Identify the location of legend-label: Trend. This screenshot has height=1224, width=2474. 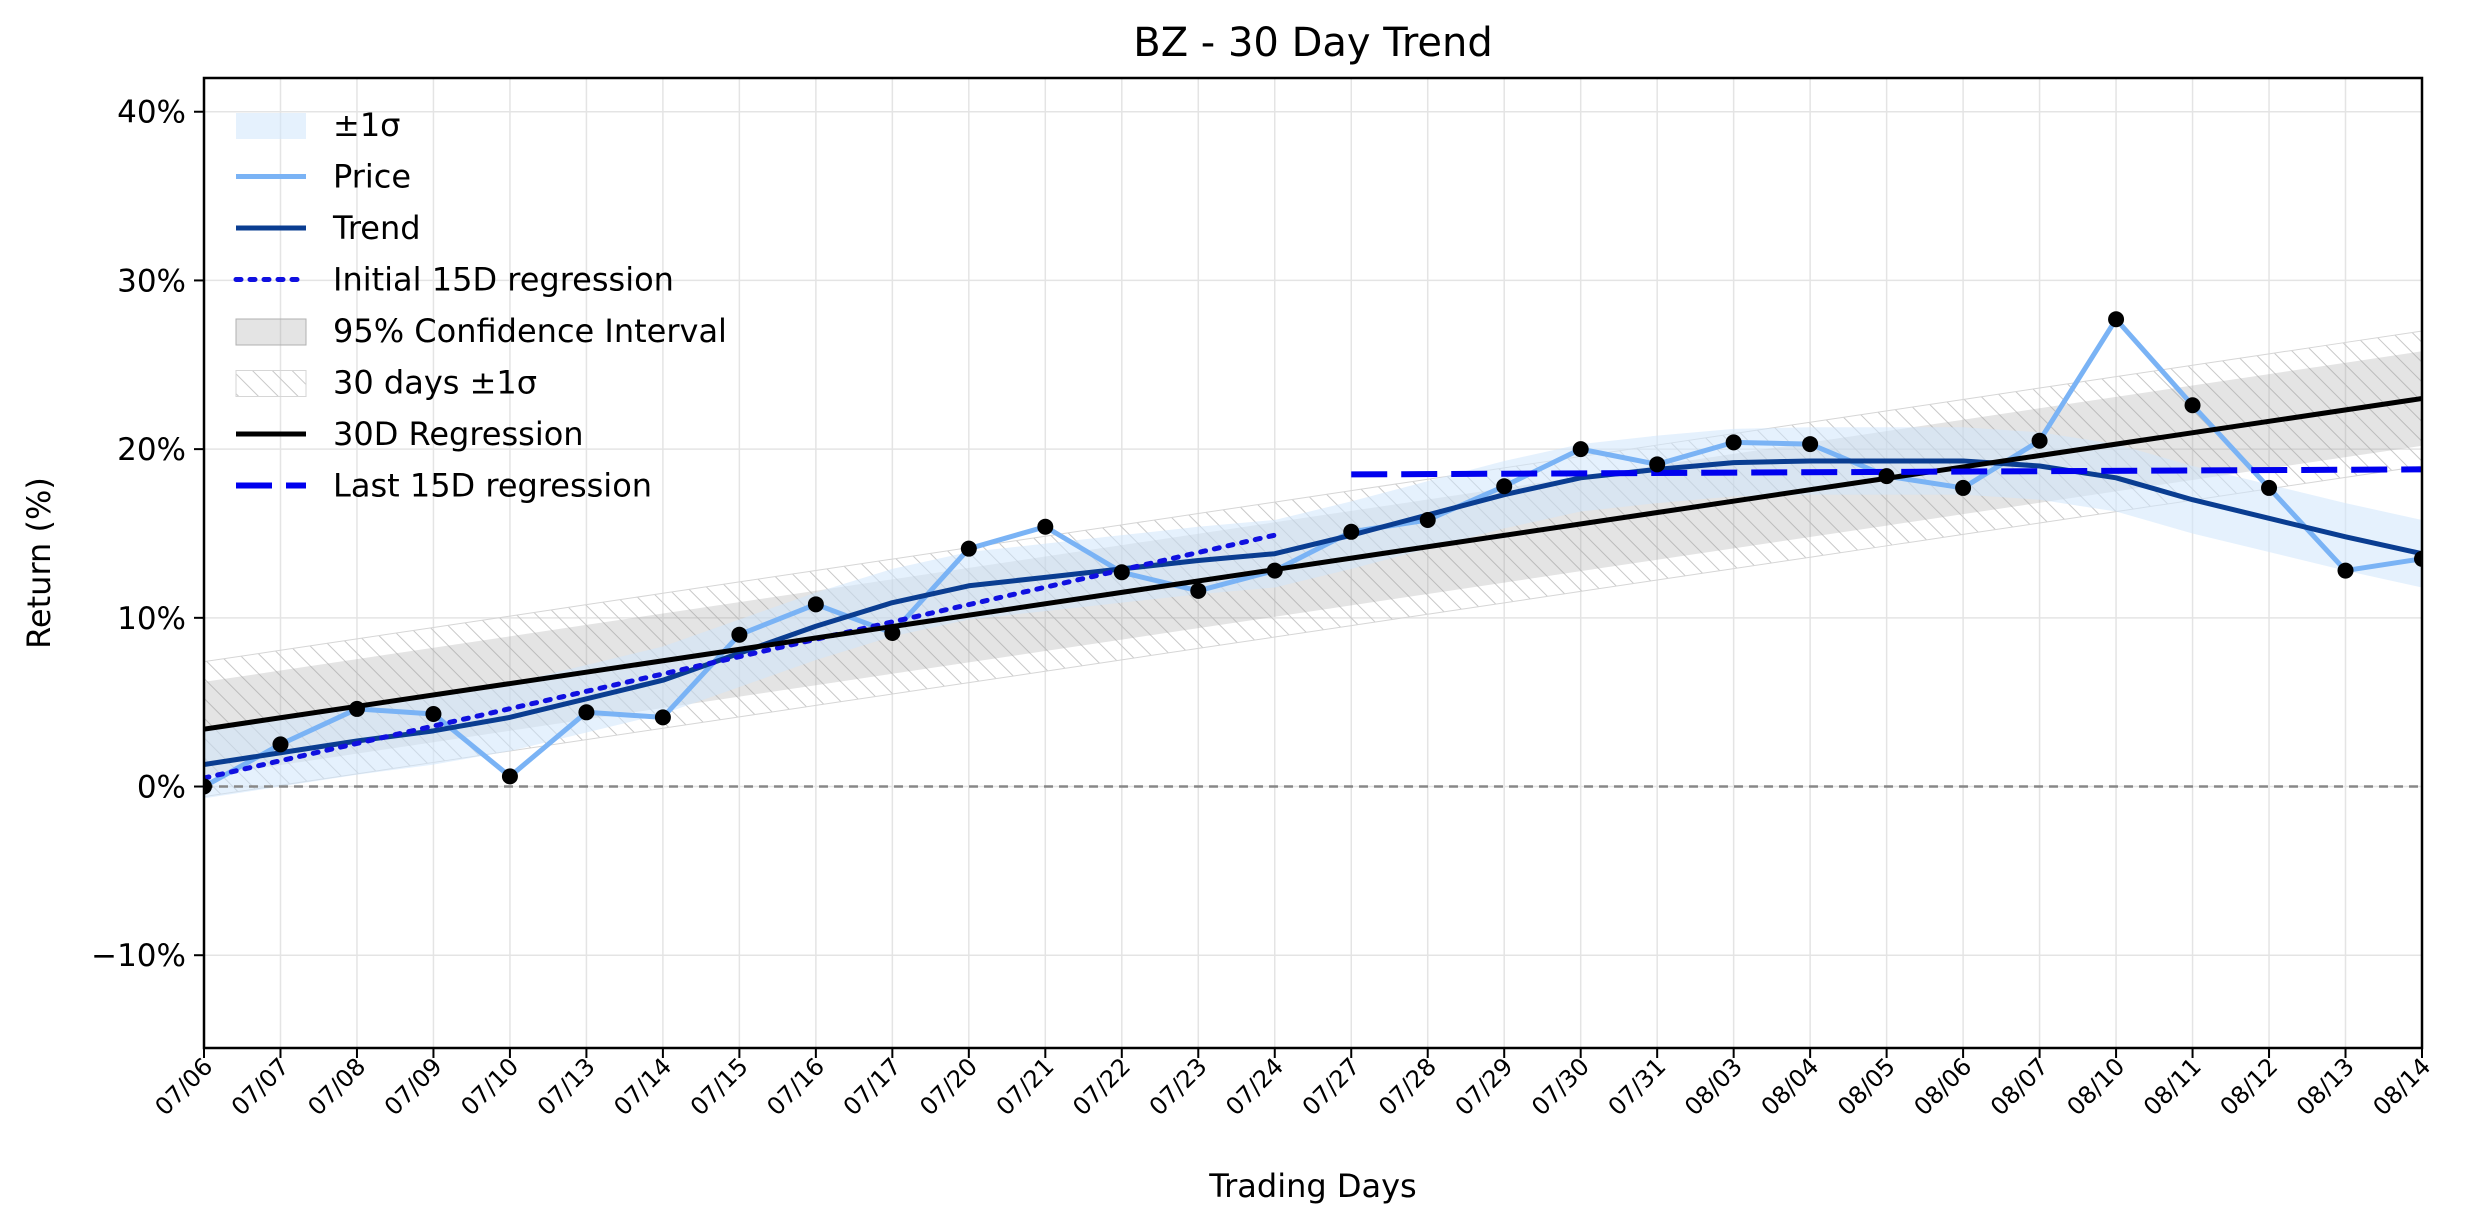
(376, 228).